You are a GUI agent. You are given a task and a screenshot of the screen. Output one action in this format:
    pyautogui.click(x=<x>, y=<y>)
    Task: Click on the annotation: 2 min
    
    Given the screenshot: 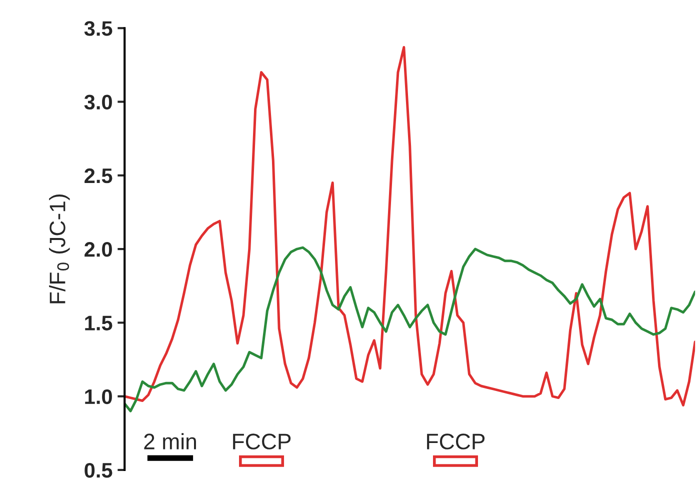 What is the action you would take?
    pyautogui.click(x=170, y=441)
    